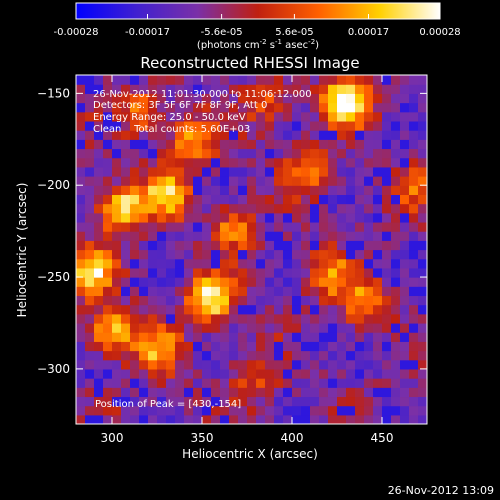  I want to click on colorbar-tick-label: 5.6e-05, so click(294, 32).